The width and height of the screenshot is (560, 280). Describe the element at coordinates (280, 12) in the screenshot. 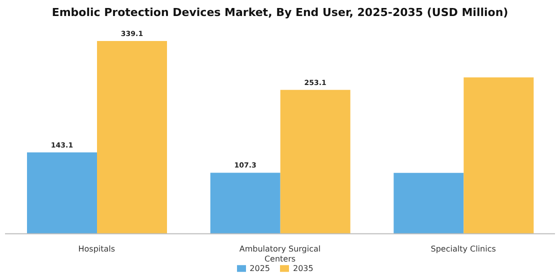

I see `chart-title: Embolic Protection Devices Market, By End User, 2025-2035 (USD Million)` at that location.